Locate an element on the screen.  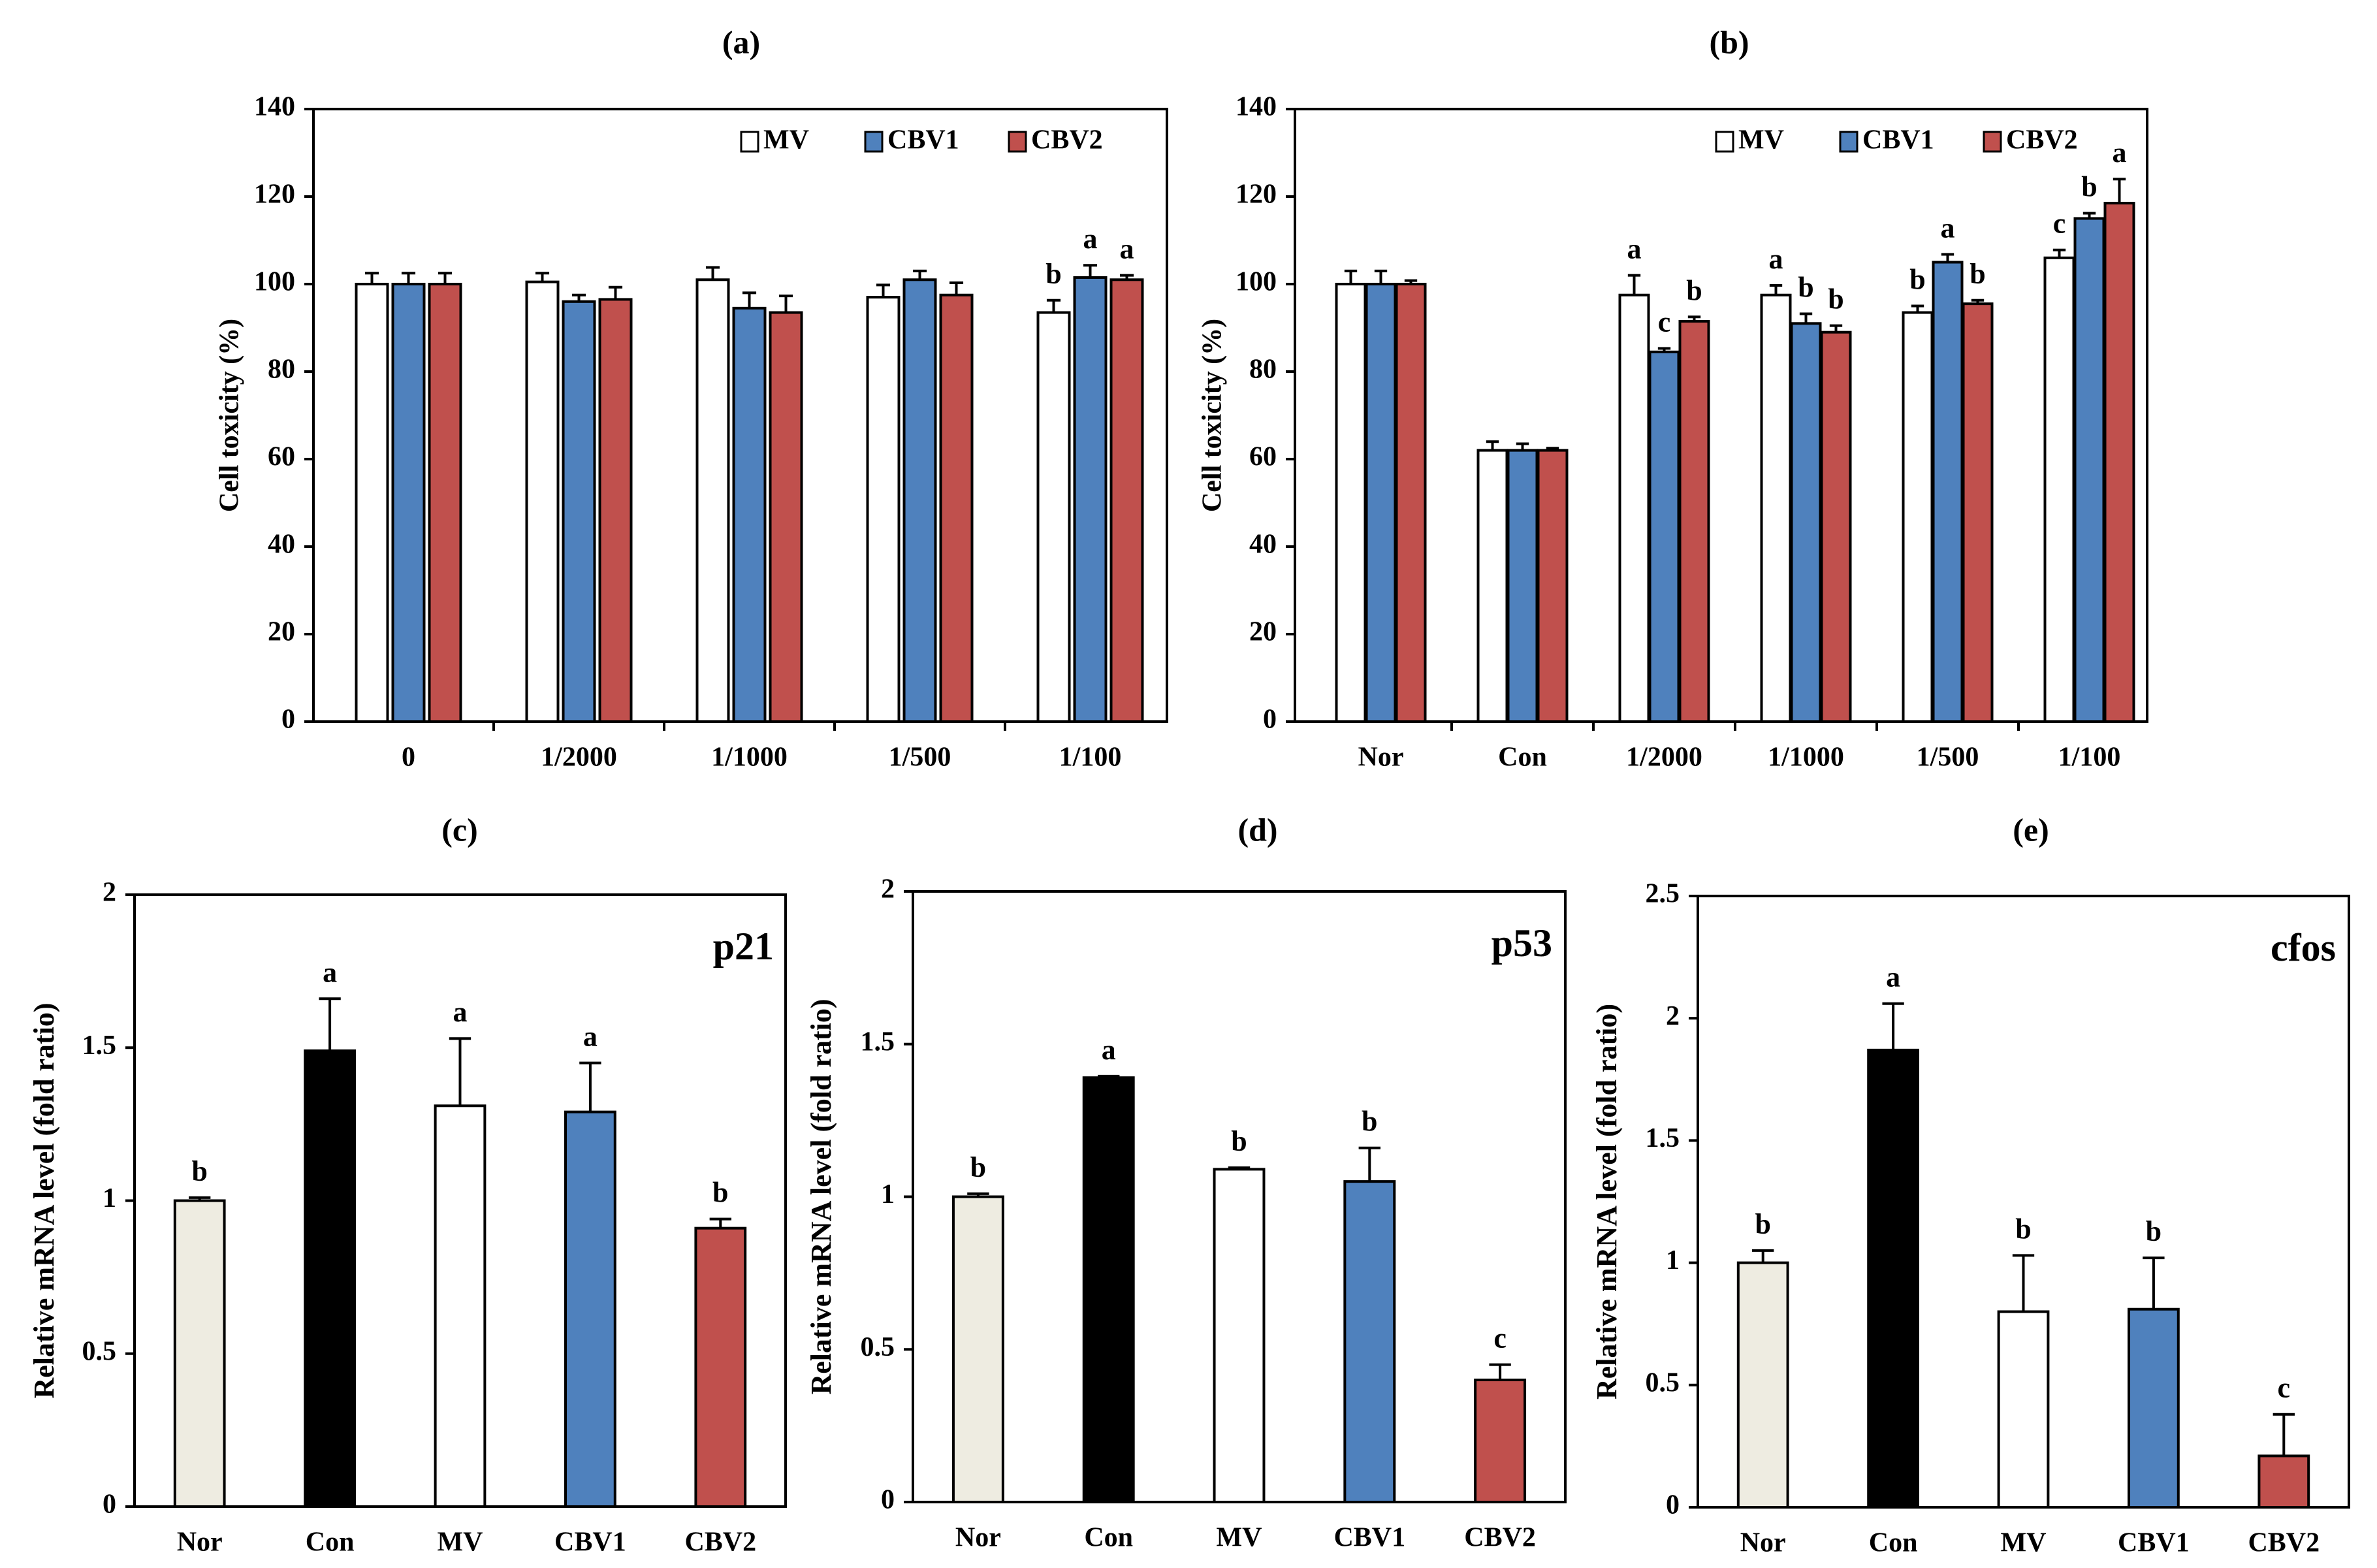
panel-label: (b) is located at coordinates (1729, 42).